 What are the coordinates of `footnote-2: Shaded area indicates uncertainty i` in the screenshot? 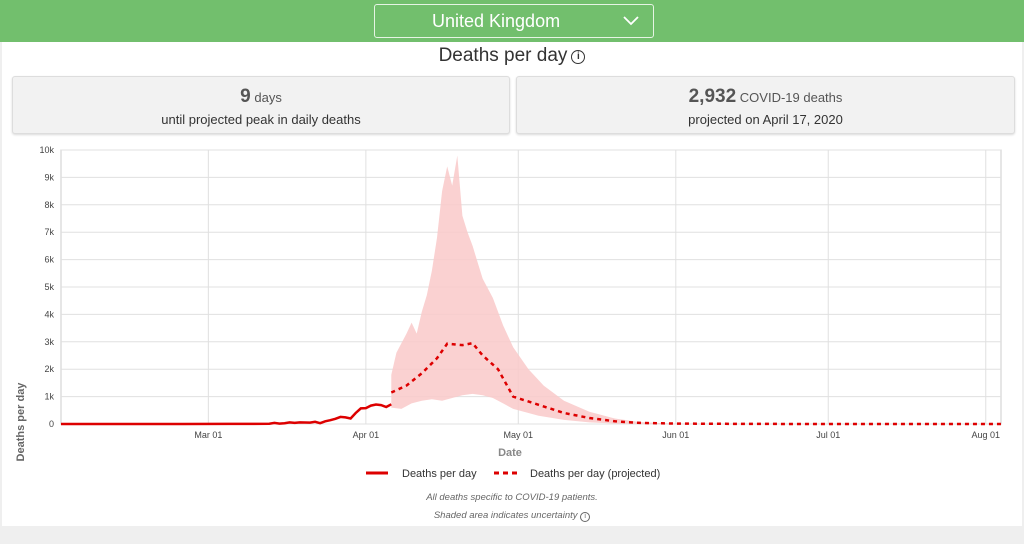 It's located at (512, 516).